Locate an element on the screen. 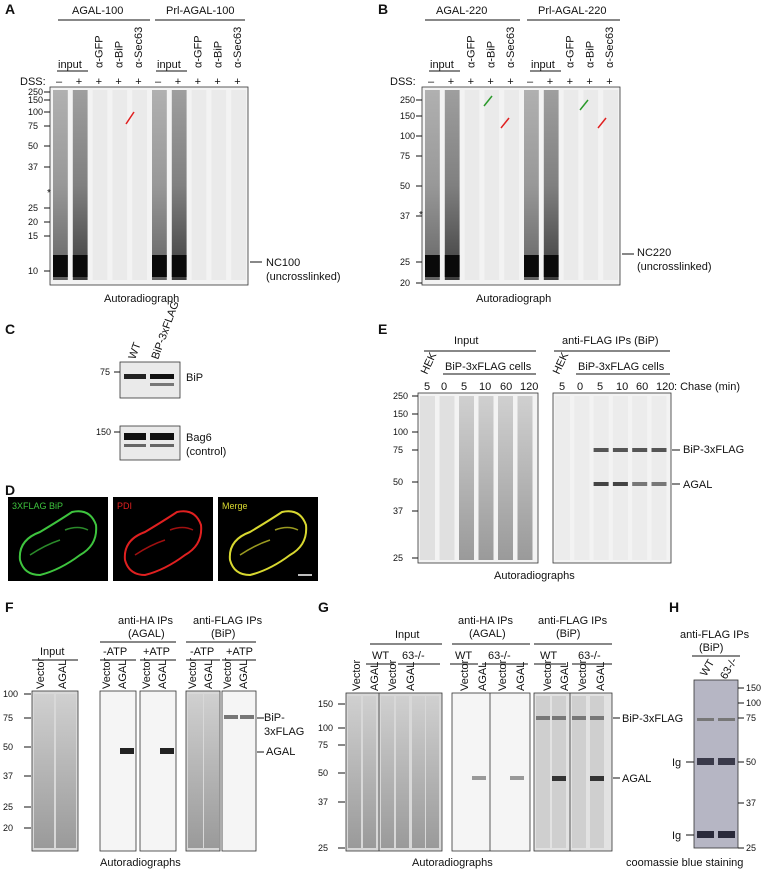  panel-e-gel-ip is located at coordinates (612, 478).